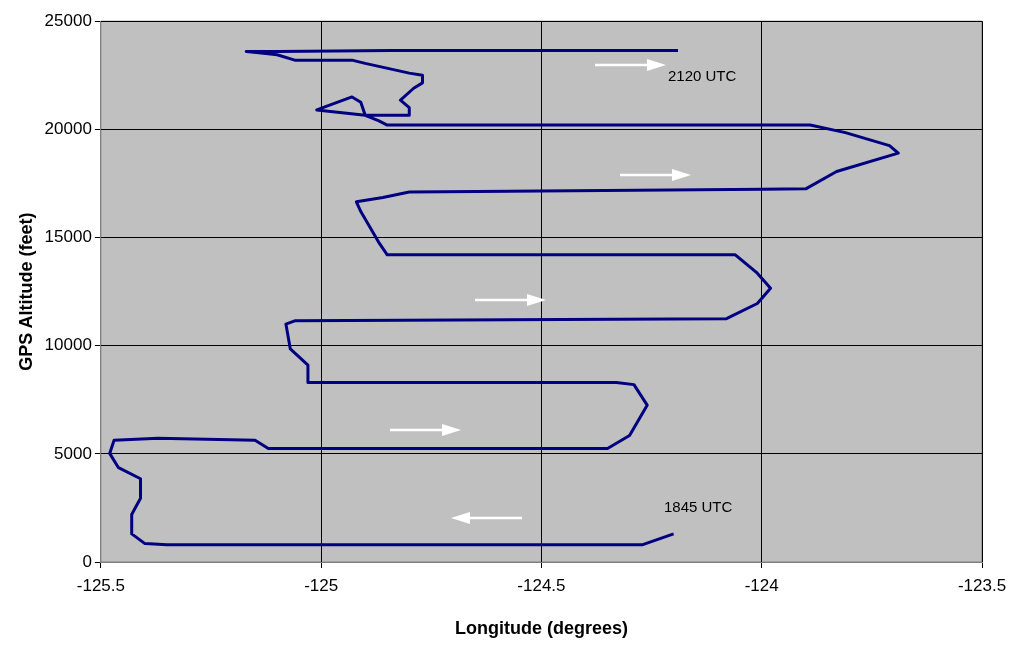  What do you see at coordinates (761, 585) in the screenshot?
I see `x-tick-label: -124` at bounding box center [761, 585].